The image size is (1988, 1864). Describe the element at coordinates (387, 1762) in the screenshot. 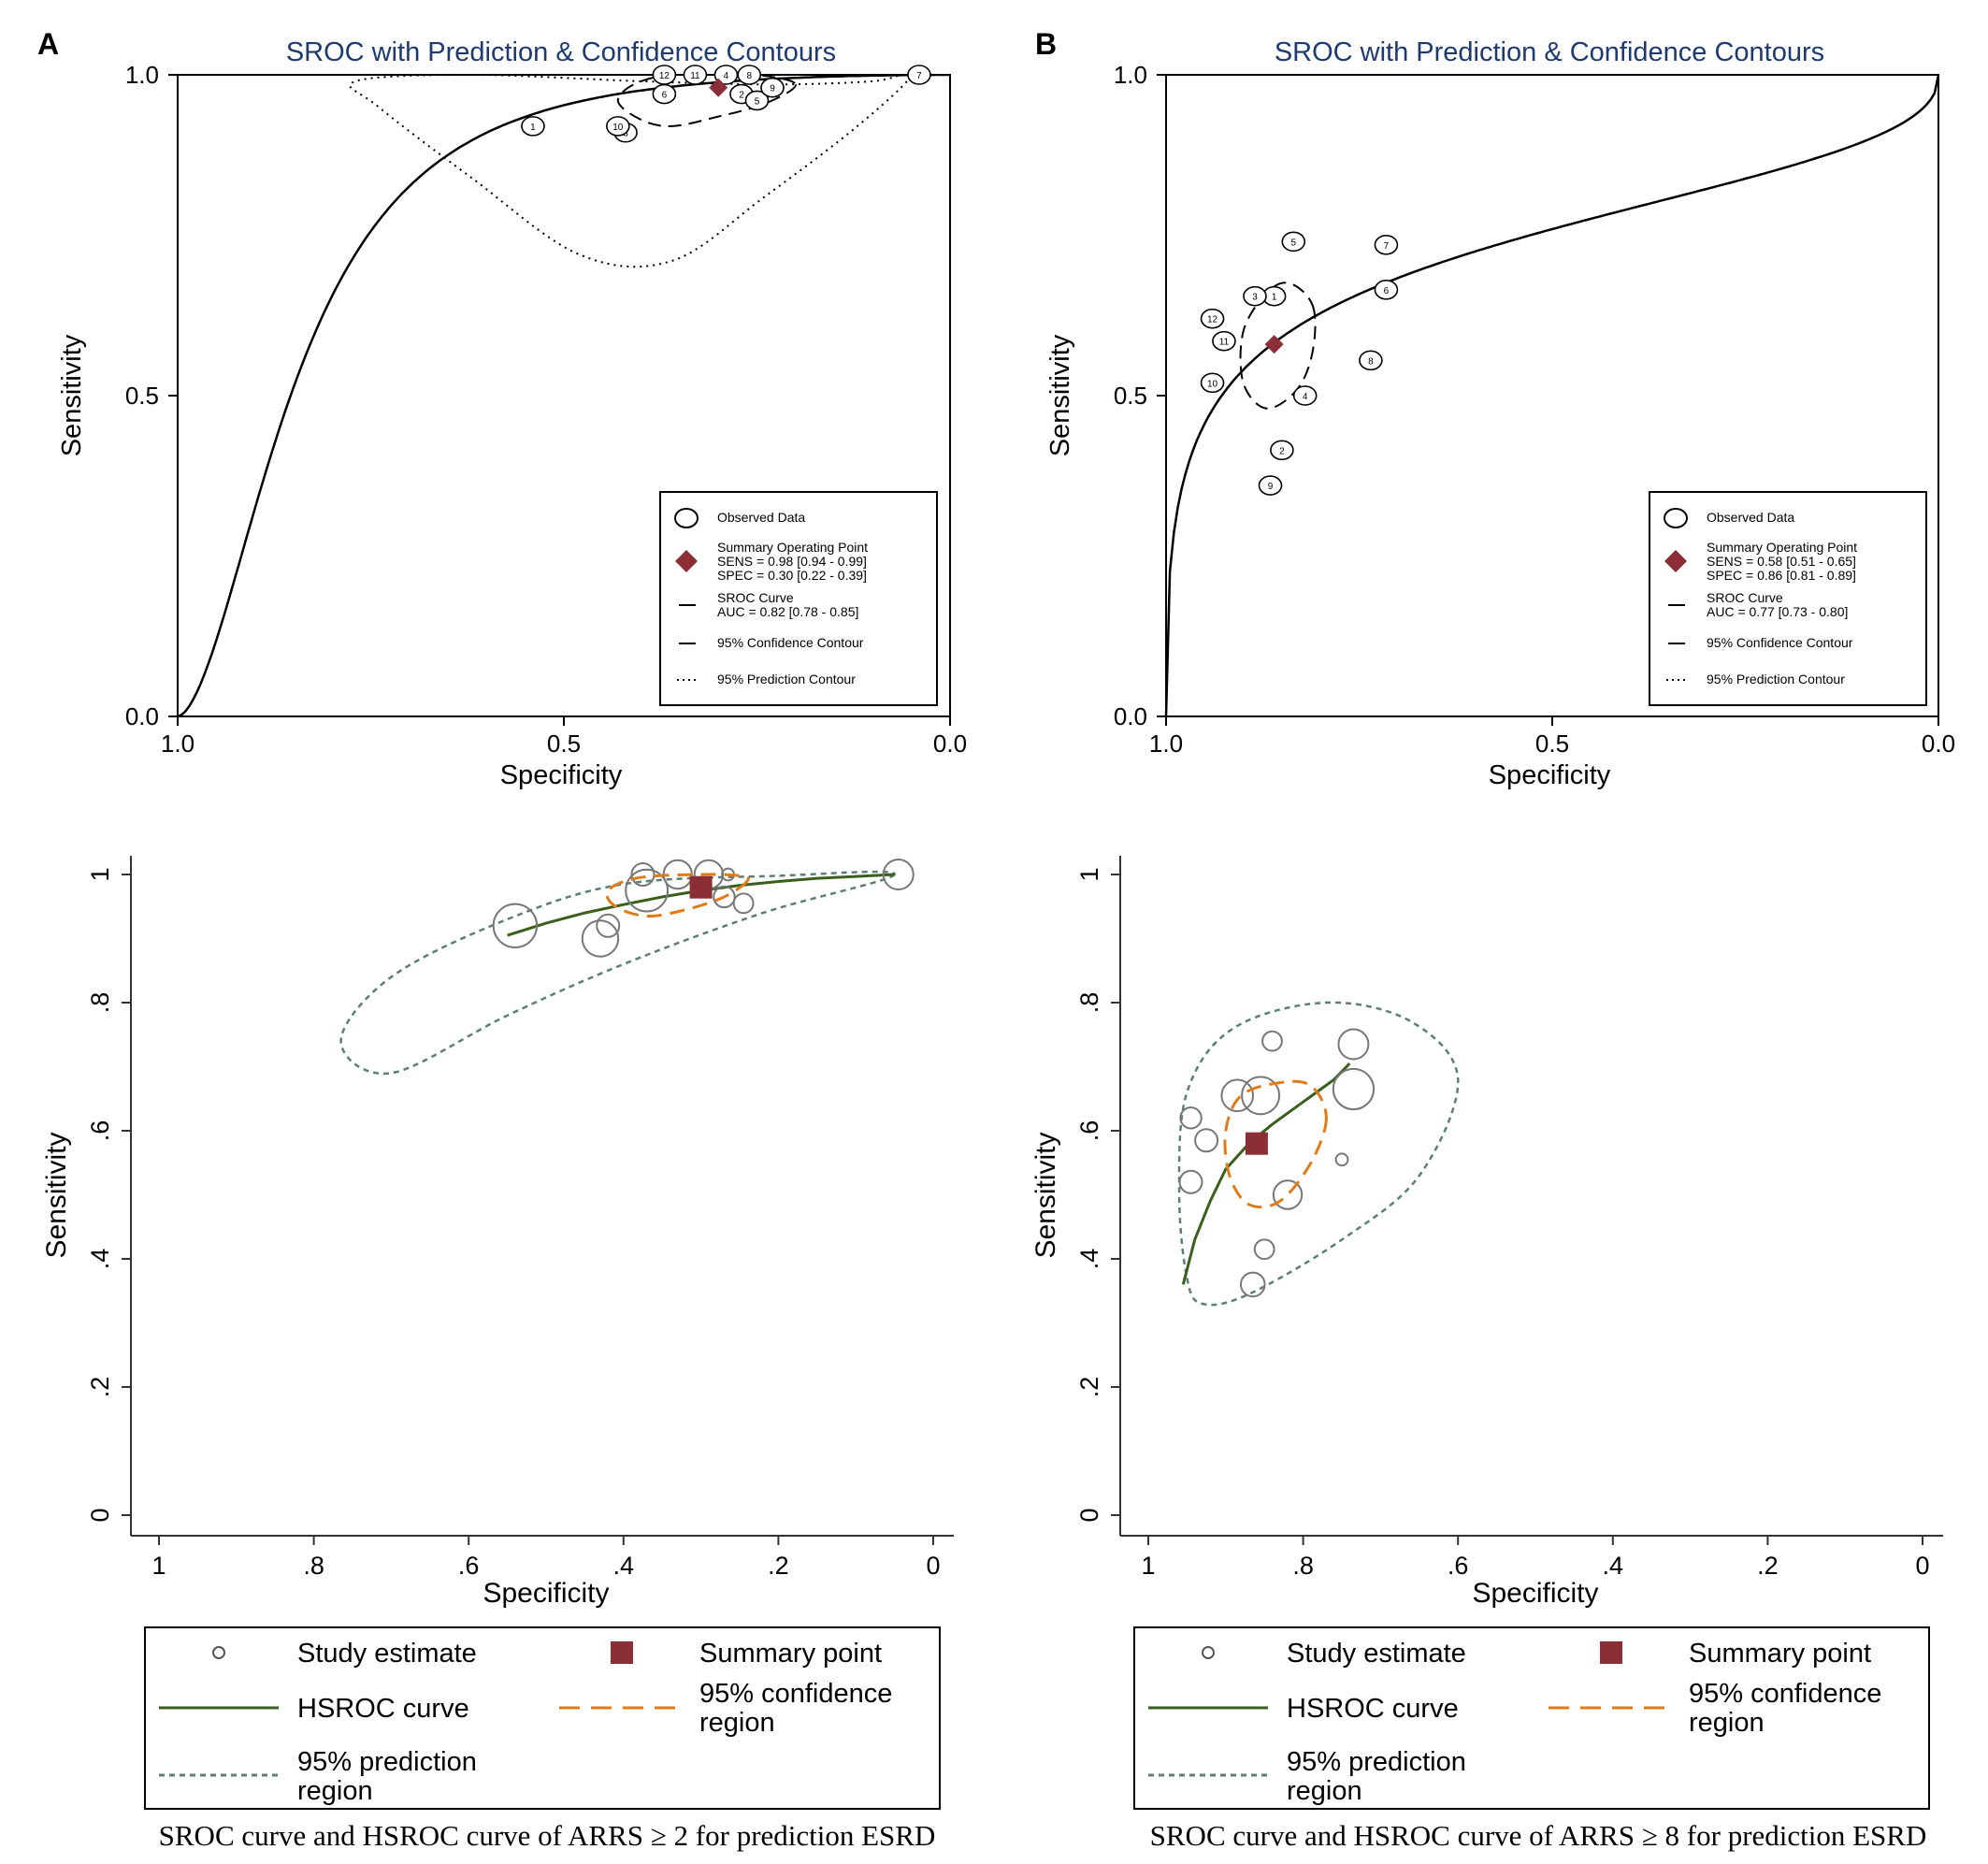

I see `legend-prediction-label: 95% prediction` at that location.